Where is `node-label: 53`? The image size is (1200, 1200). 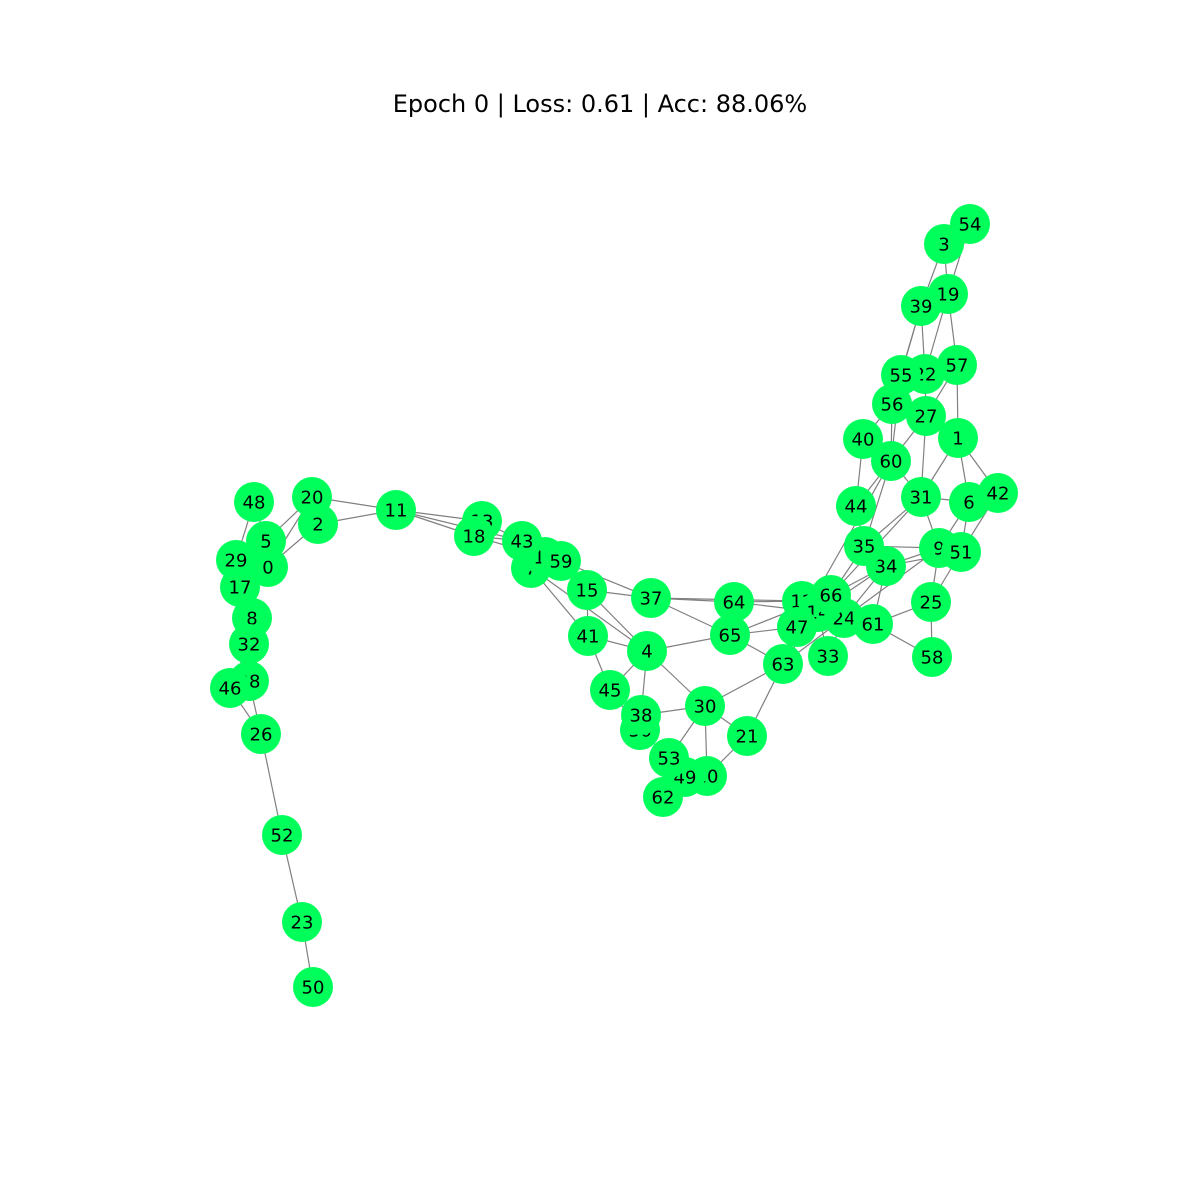
node-label: 53 is located at coordinates (669, 759).